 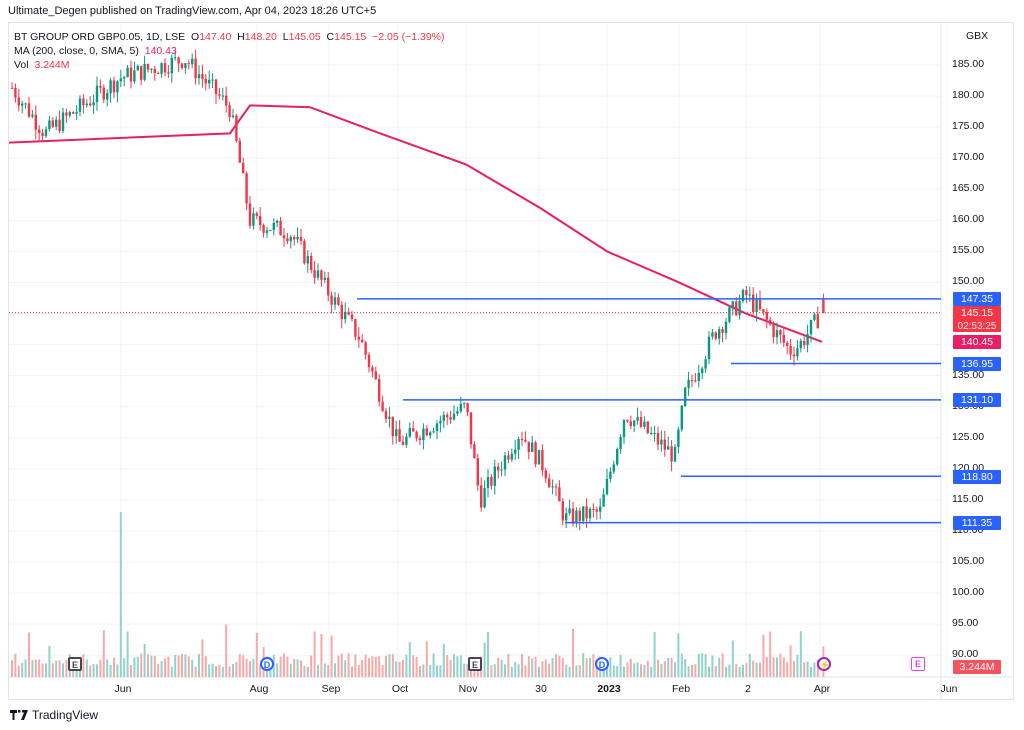 What do you see at coordinates (229, 65) in the screenshot?
I see `legend-vol-row: Vol 3.244M` at bounding box center [229, 65].